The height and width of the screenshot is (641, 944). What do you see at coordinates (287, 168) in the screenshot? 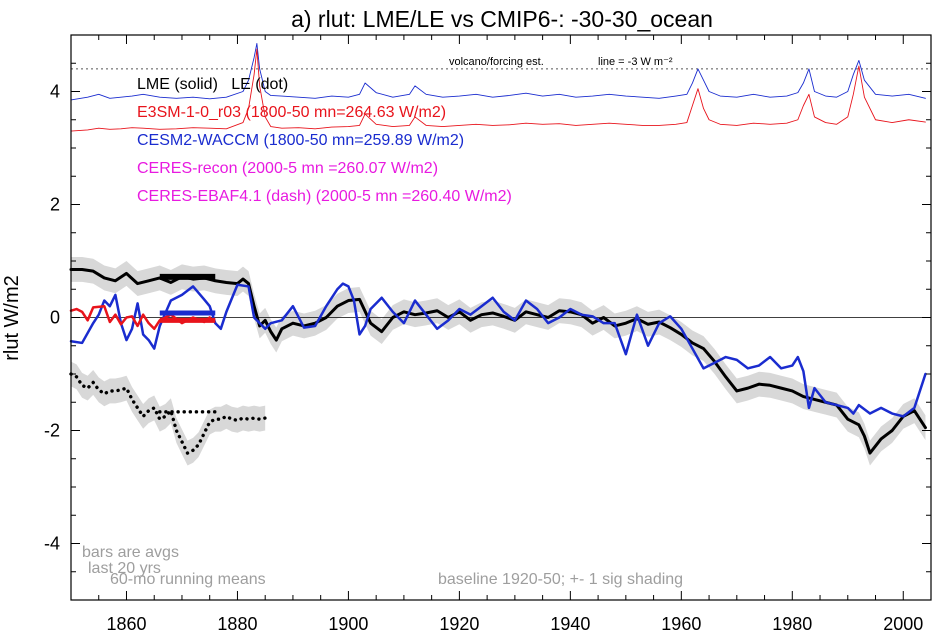
I see `legend-entry-ceres-recon: CERES-recon (2000-5 mn =260.07 W/m2)` at bounding box center [287, 168].